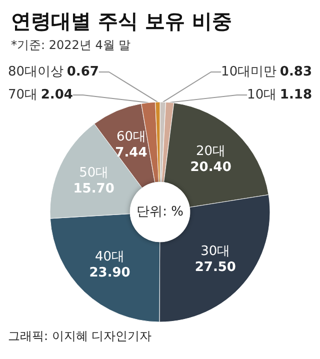  Describe the element at coordinates (93, 189) in the screenshot. I see `data-label: 15.70` at that location.